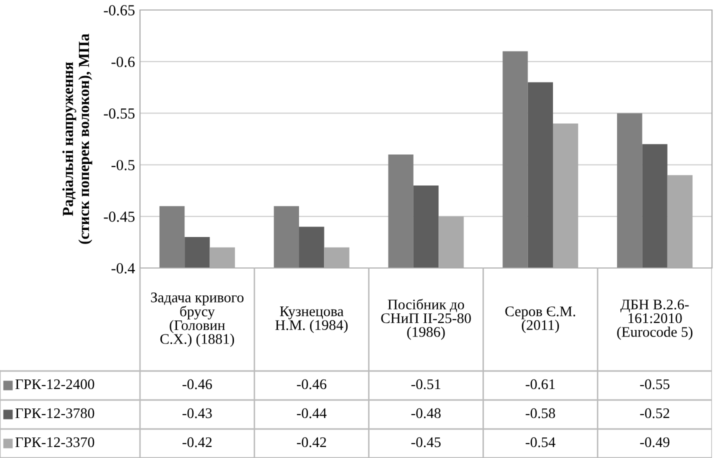 The image size is (717, 458). What do you see at coordinates (541, 413) in the screenshot?
I see `data-label: -0.58` at bounding box center [541, 413].